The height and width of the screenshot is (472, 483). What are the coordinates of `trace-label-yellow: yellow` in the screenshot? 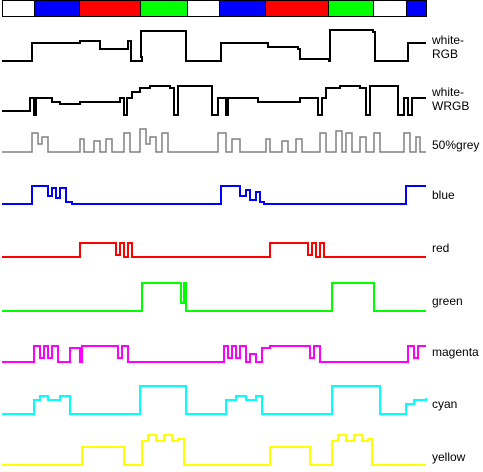 It's located at (449, 457).